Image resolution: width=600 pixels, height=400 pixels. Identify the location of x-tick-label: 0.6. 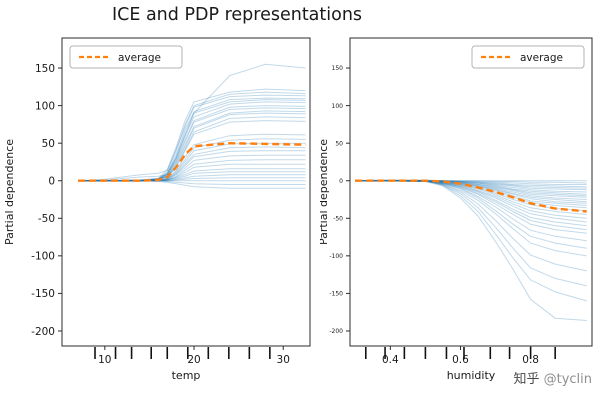
(460, 360).